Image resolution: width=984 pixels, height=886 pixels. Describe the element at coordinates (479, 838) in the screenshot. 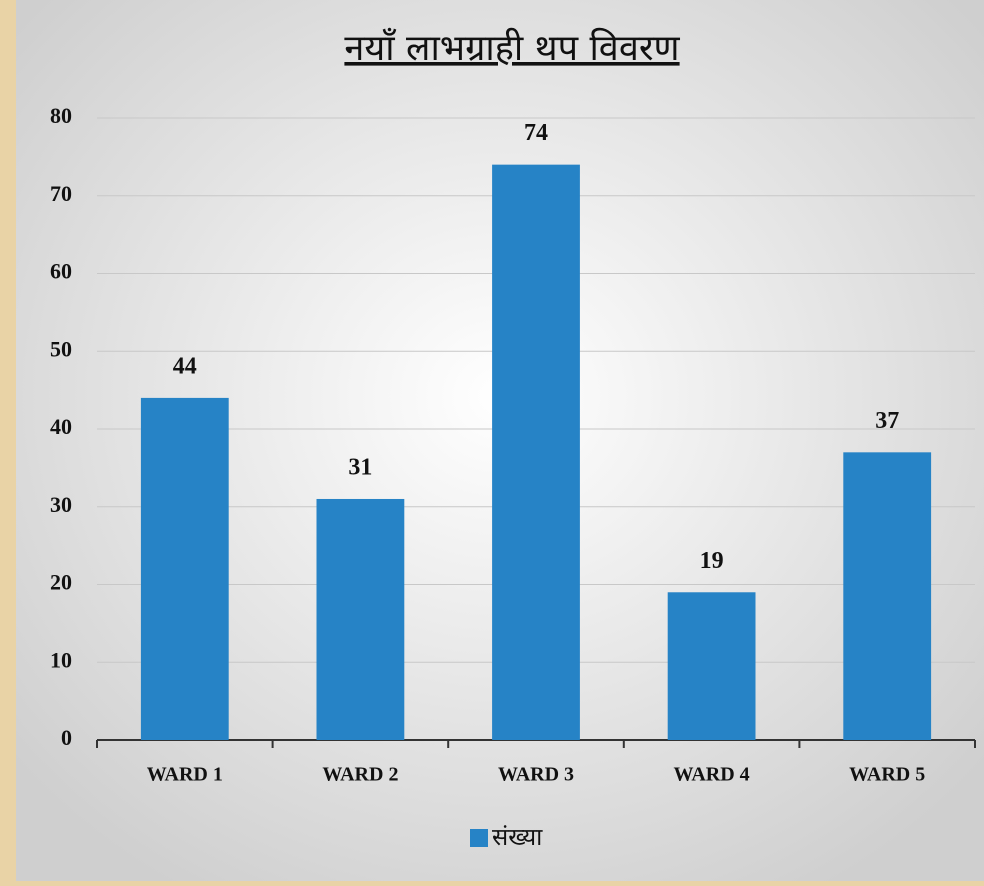

I see `legend-swatch` at that location.